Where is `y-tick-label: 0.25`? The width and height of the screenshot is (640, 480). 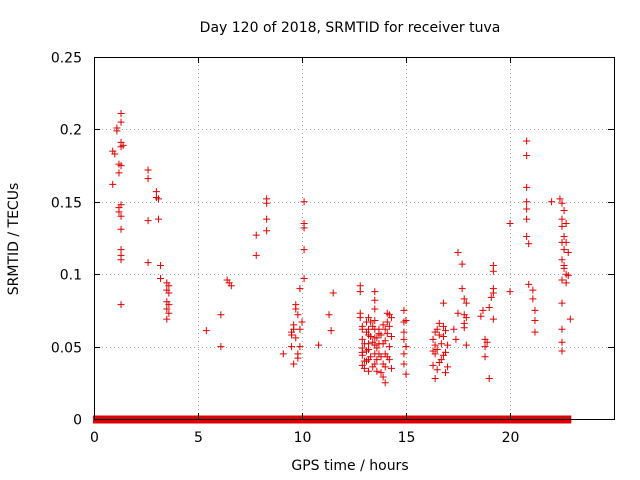
y-tick-label: 0.25 is located at coordinates (66, 59).